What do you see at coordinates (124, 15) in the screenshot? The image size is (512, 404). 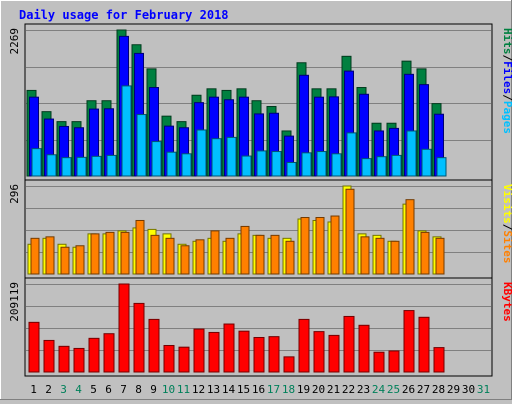 I see `chart-title: Daily usage for February 2018` at bounding box center [124, 15].